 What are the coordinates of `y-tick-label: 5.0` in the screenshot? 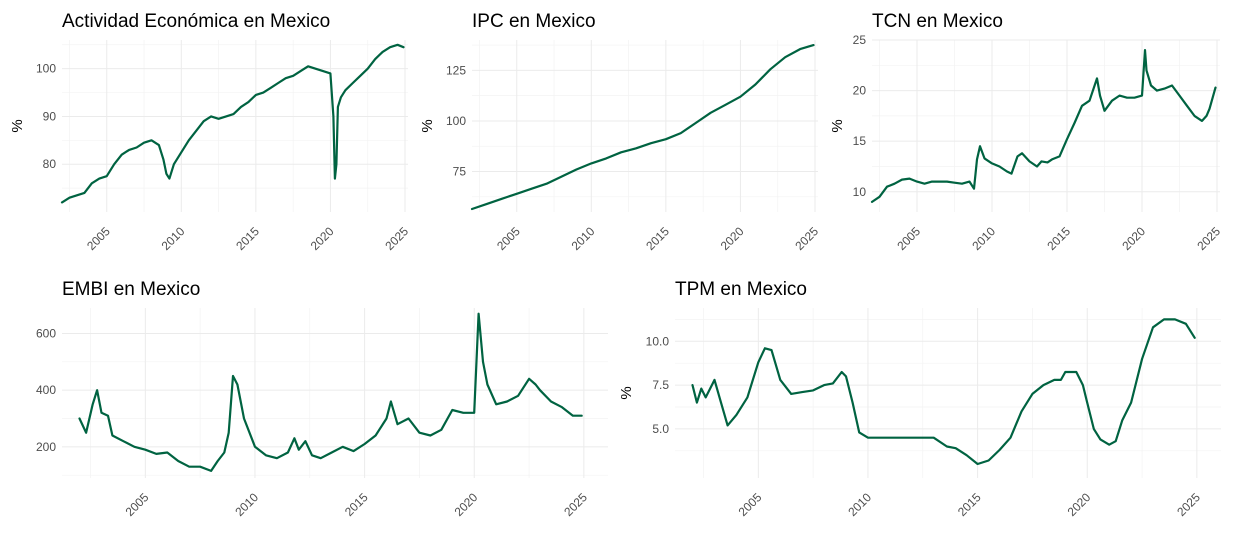 It's located at (660, 429).